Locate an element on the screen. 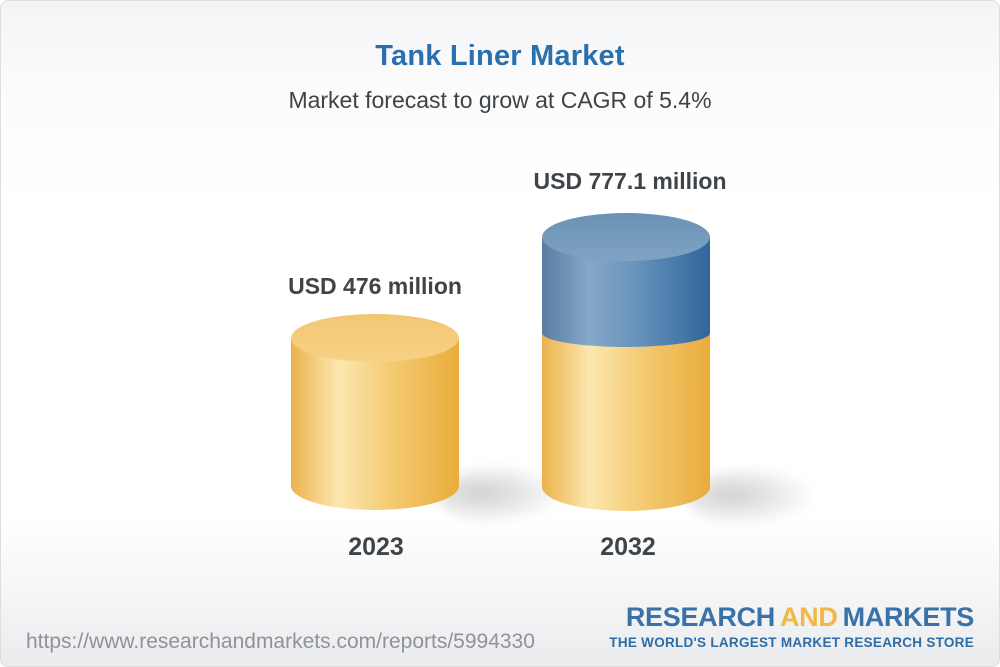 This screenshot has width=1000, height=667. page-subtitle: Market forecast to grow at CAGR of 5.4% is located at coordinates (500, 100).